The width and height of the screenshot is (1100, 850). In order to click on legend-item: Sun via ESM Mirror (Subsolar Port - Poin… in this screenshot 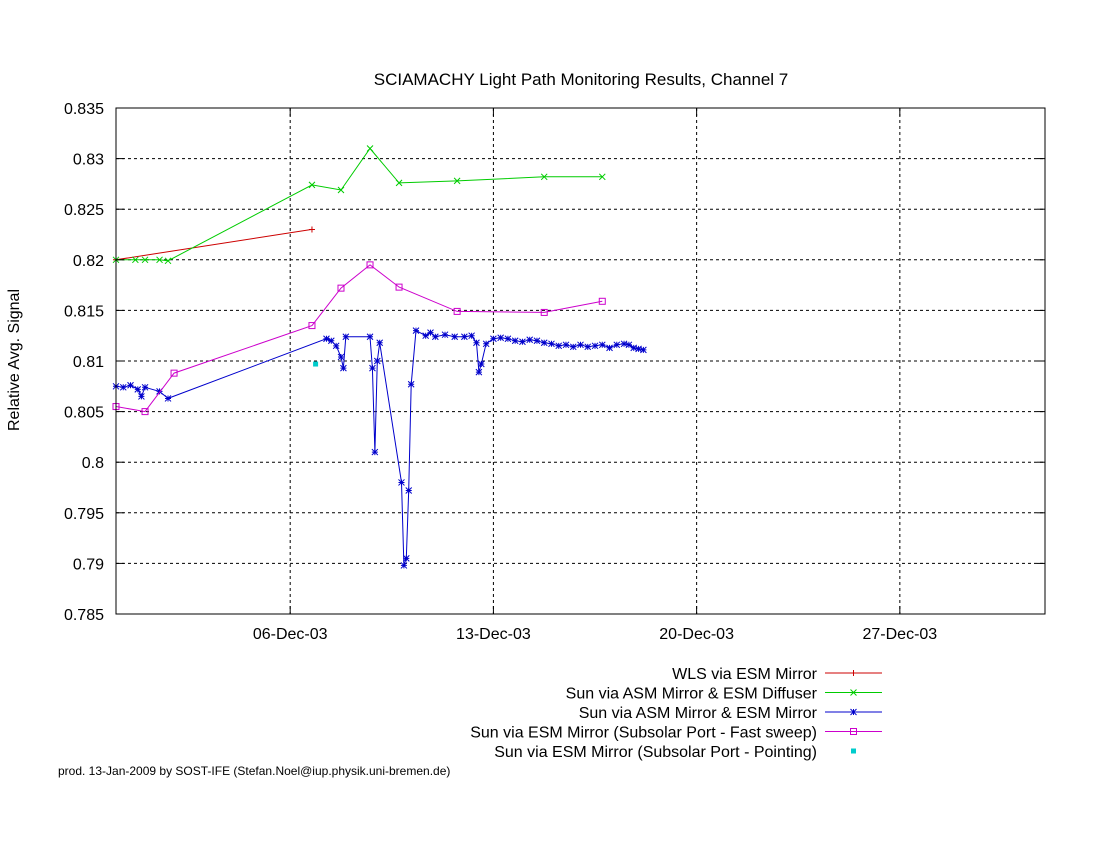, I will do `click(675, 752)`.